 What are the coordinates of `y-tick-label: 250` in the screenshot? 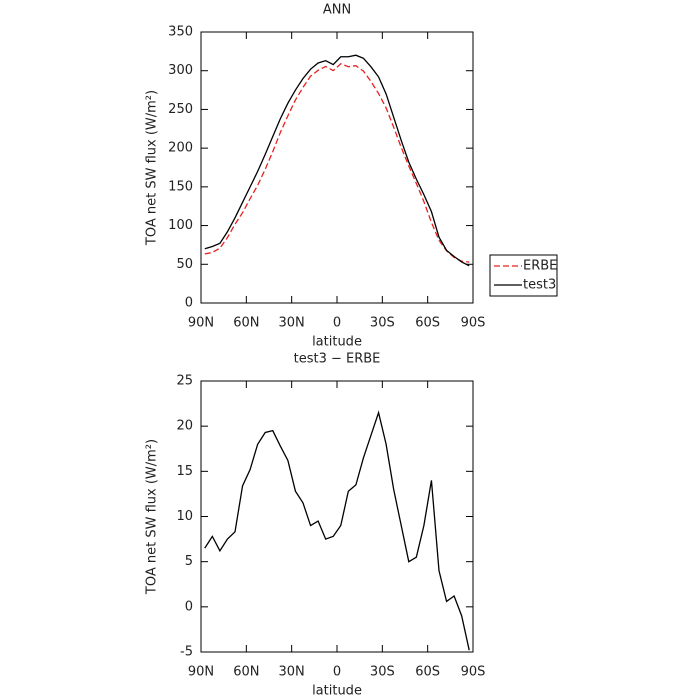 It's located at (180, 109).